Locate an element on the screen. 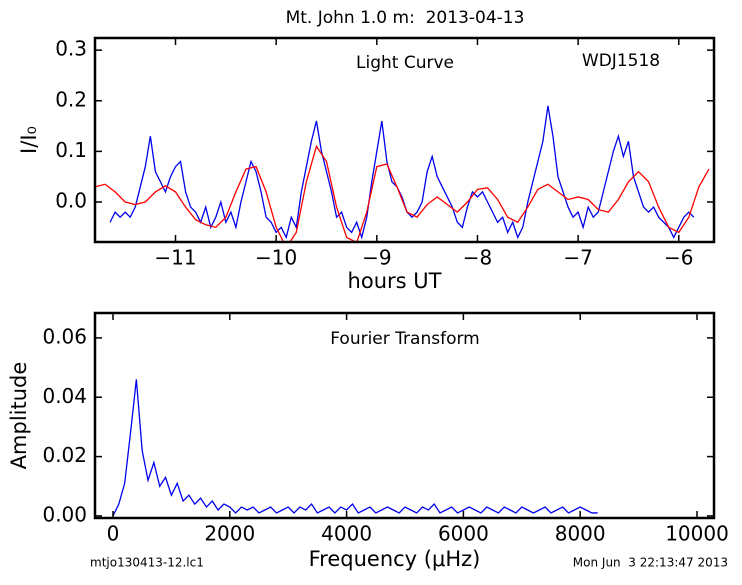  x-tick-label: 0 is located at coordinates (113, 534).